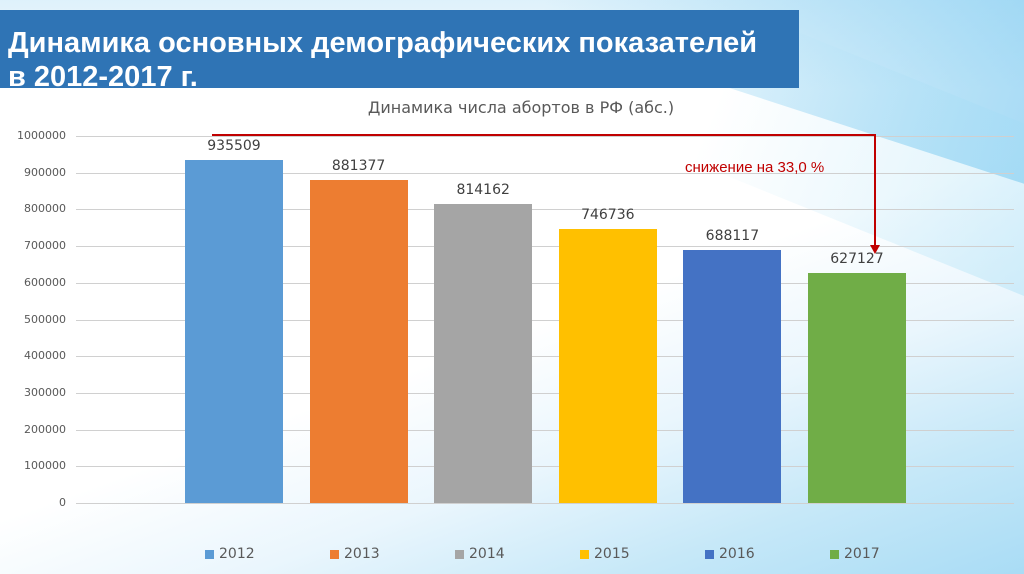 This screenshot has height=574, width=1024. I want to click on y-axis-tick-label: 200000, so click(45, 429).